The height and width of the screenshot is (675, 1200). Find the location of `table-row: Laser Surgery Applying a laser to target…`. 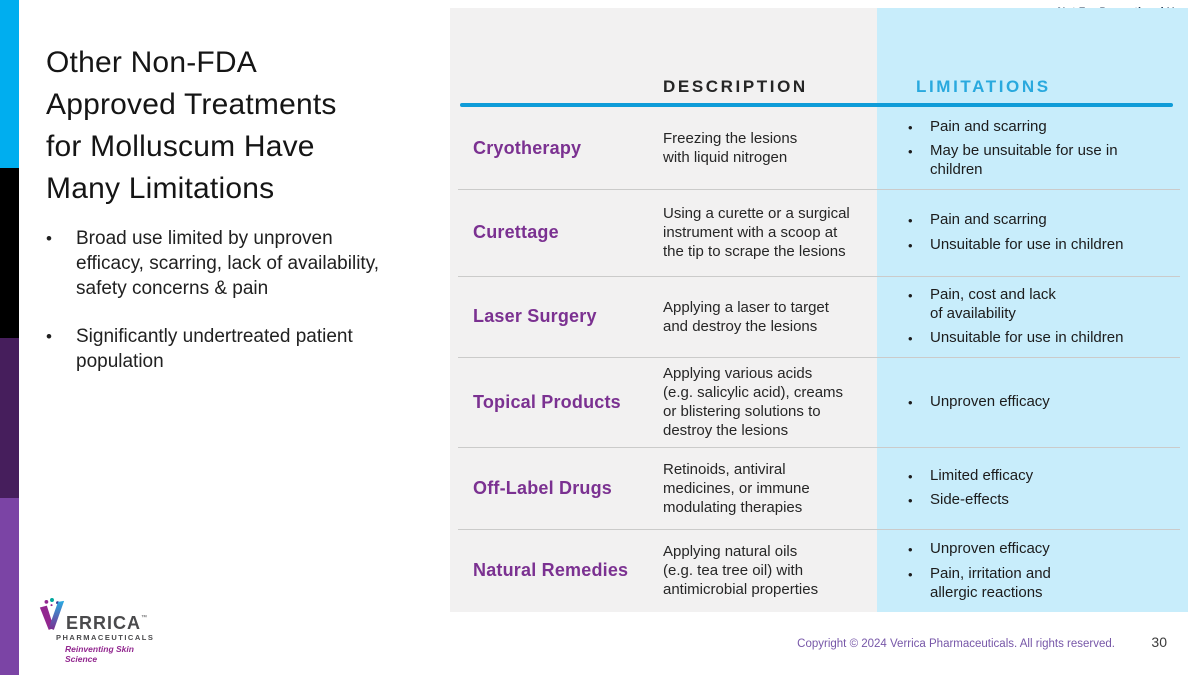

table-row: Laser Surgery Applying a laser to target… is located at coordinates (819, 316).